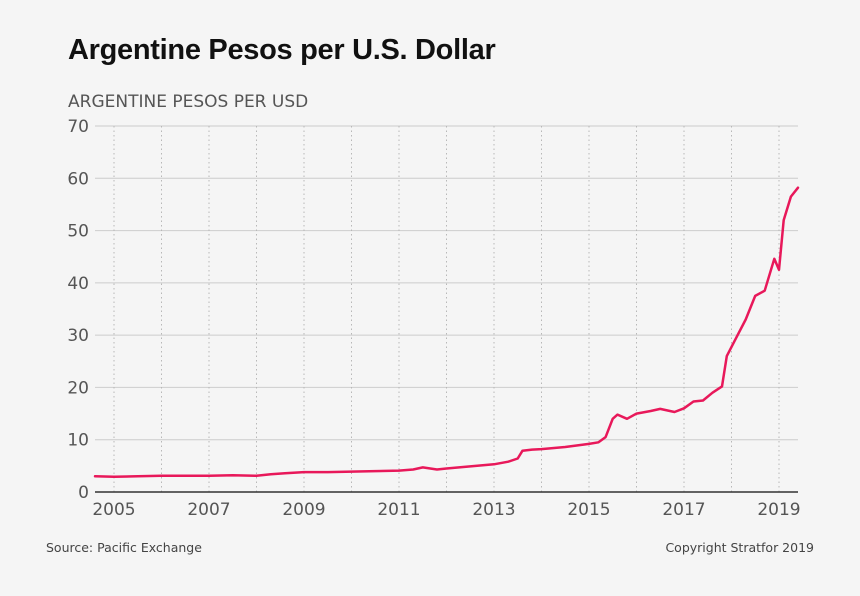 The width and height of the screenshot is (860, 596). What do you see at coordinates (739, 547) in the screenshot?
I see `copyright-note: Copyright Stratfor 2019` at bounding box center [739, 547].